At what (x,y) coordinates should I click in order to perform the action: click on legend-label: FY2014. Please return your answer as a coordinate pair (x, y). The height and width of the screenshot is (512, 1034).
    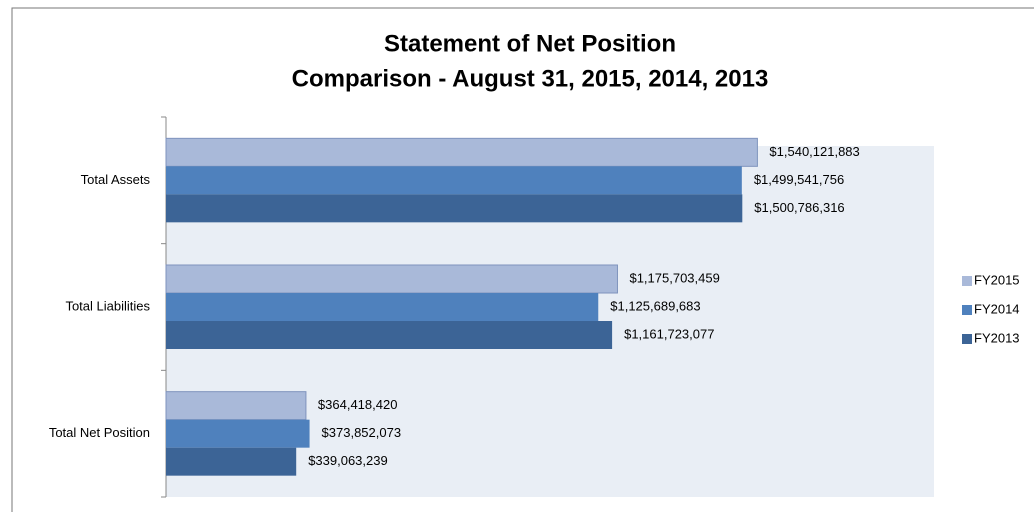
    Looking at the image, I should click on (997, 308).